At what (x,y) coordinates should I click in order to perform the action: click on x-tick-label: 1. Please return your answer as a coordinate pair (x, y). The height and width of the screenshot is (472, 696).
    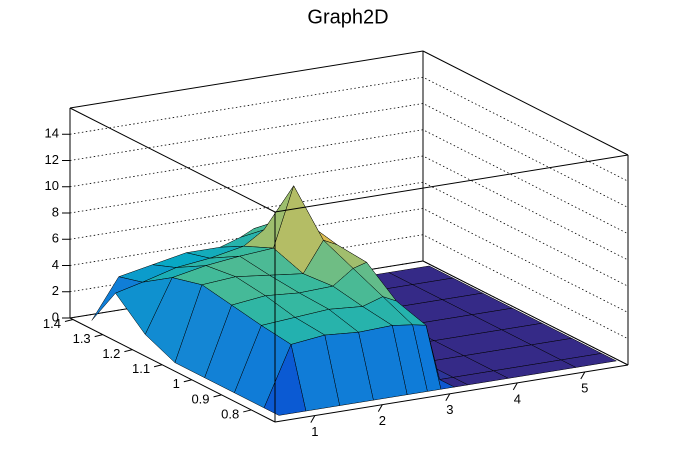
    Looking at the image, I should click on (314, 431).